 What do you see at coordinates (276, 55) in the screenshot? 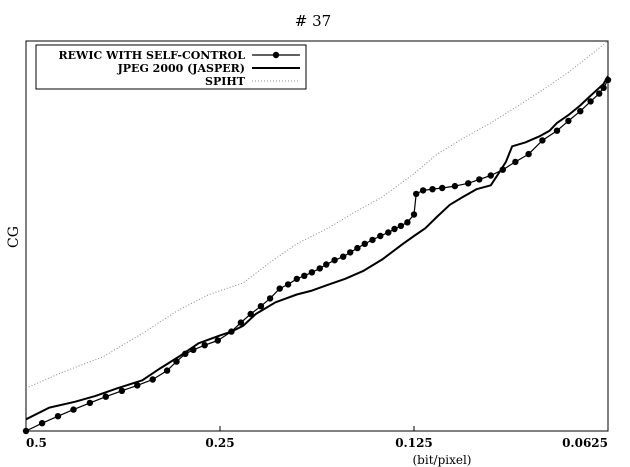
I see `legend-marker-rewic` at bounding box center [276, 55].